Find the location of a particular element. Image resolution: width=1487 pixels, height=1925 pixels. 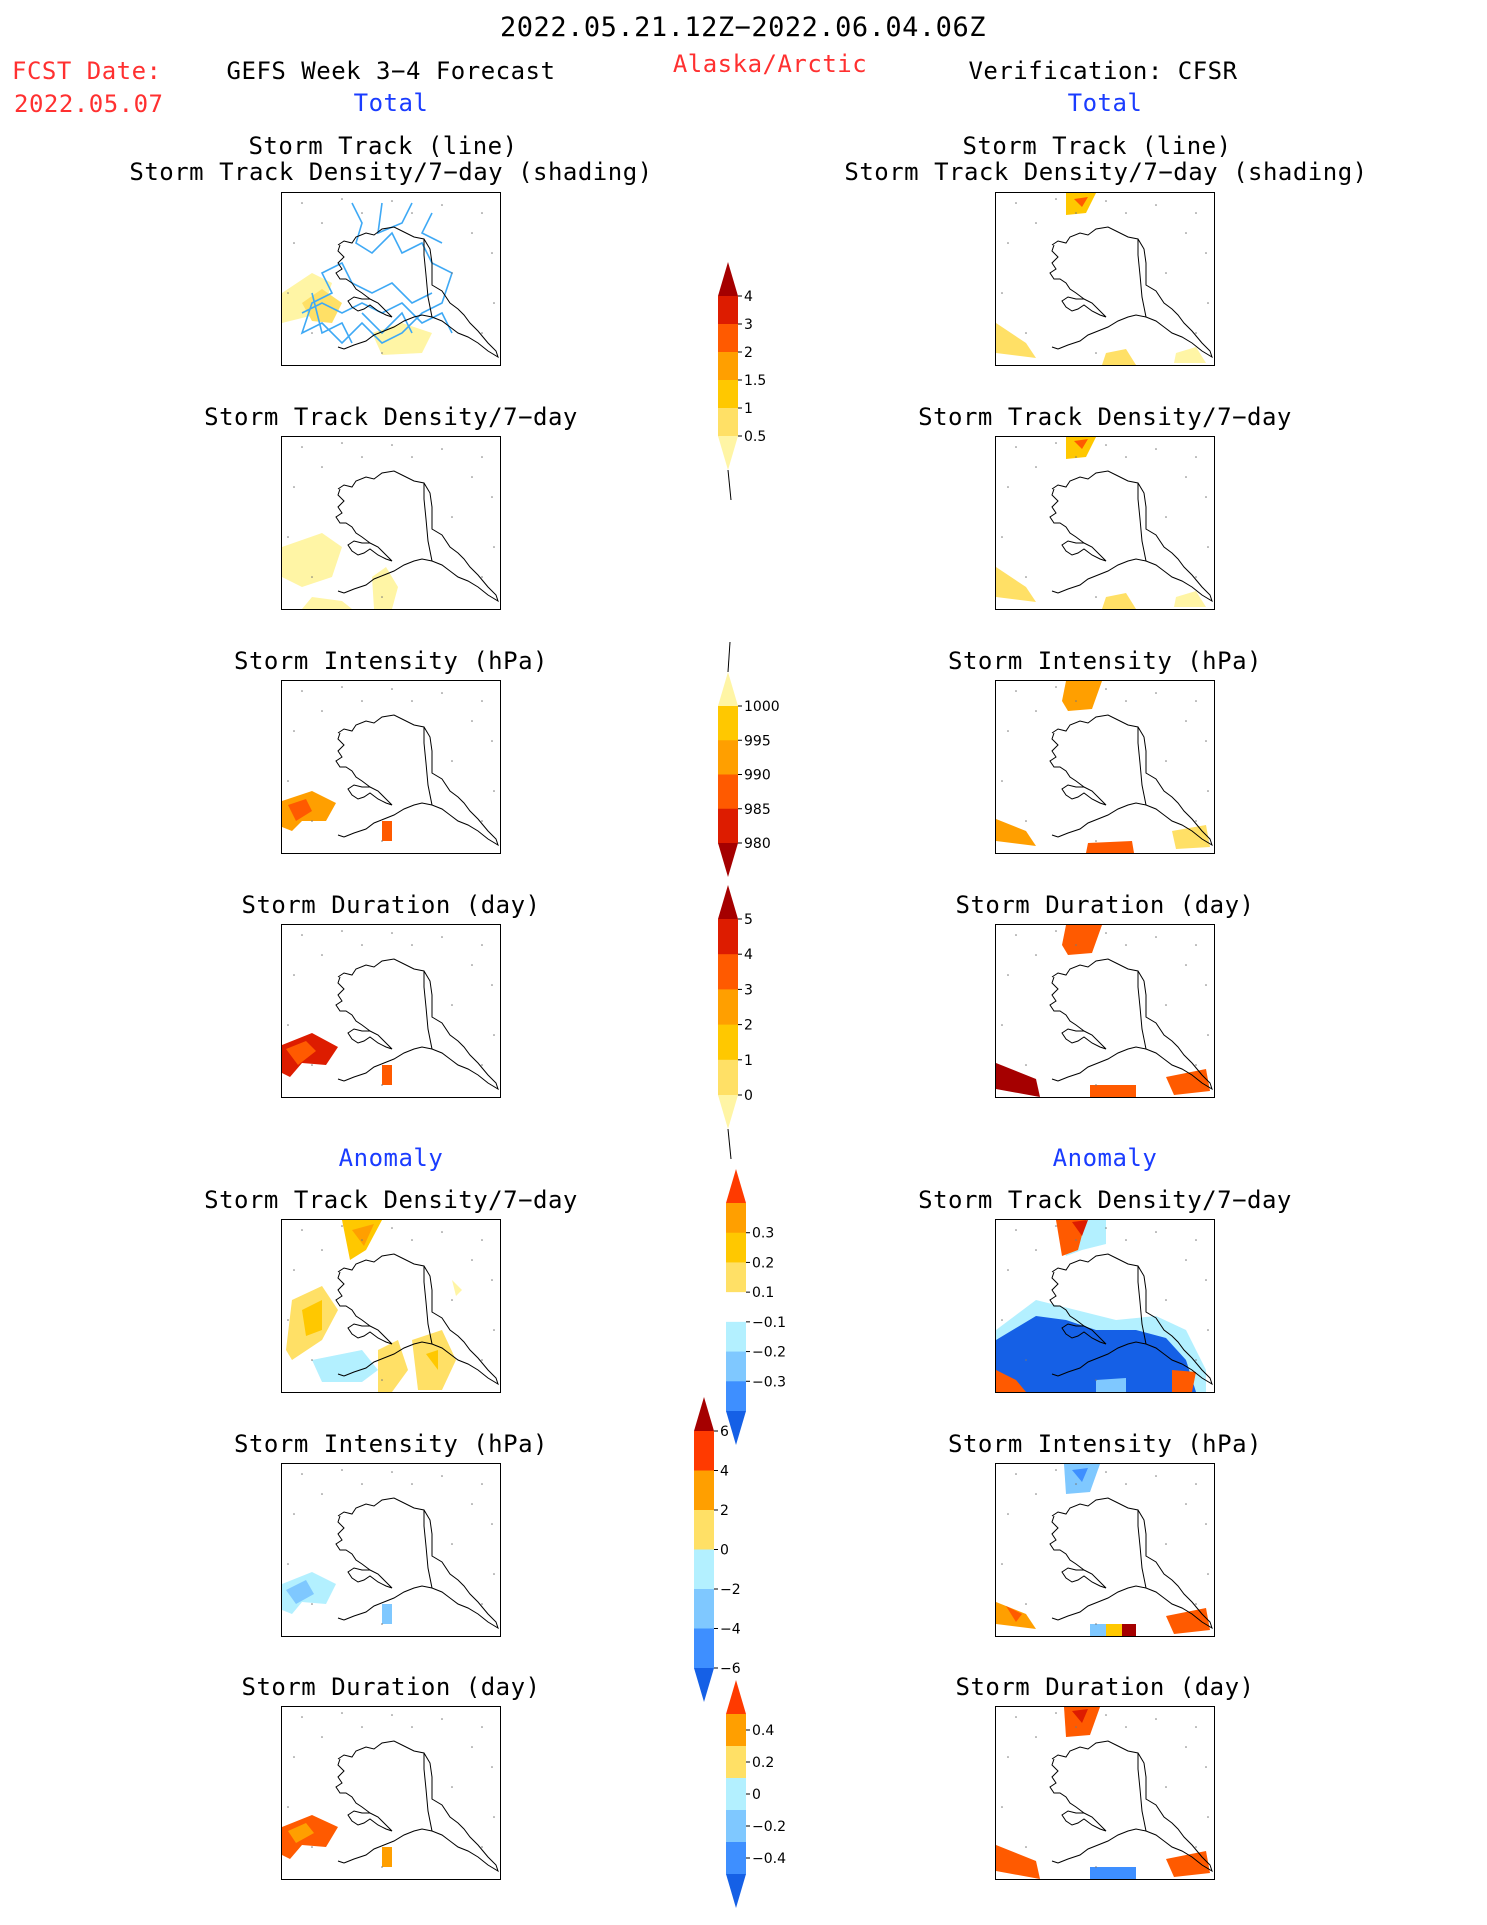

colorbar-tick-label: 1.5 is located at coordinates (755, 381).